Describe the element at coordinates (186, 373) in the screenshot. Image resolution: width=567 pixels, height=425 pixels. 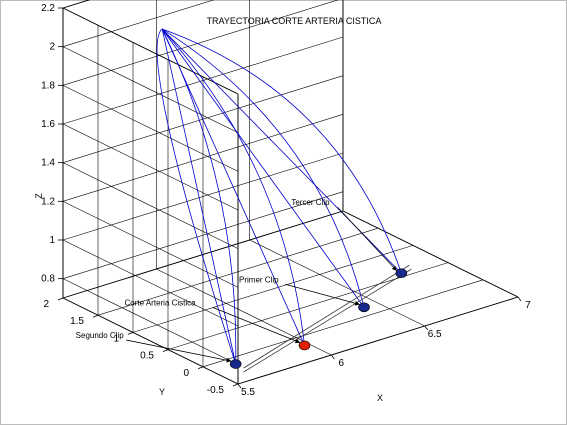
I see `y-tick-label: 0` at that location.